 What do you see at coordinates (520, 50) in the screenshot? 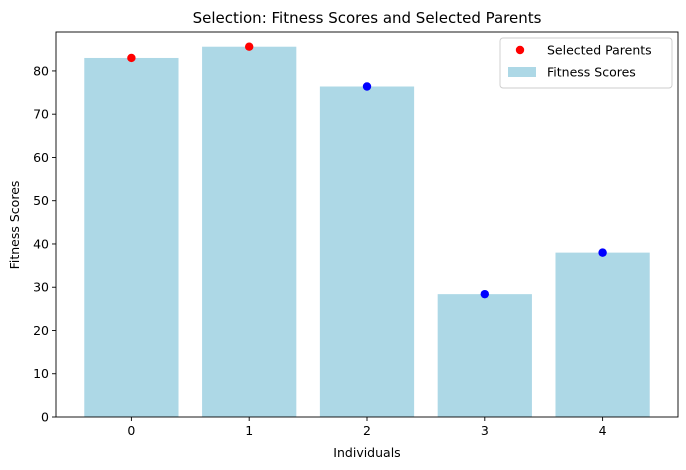
I see `legend-marker-selected-parents` at bounding box center [520, 50].